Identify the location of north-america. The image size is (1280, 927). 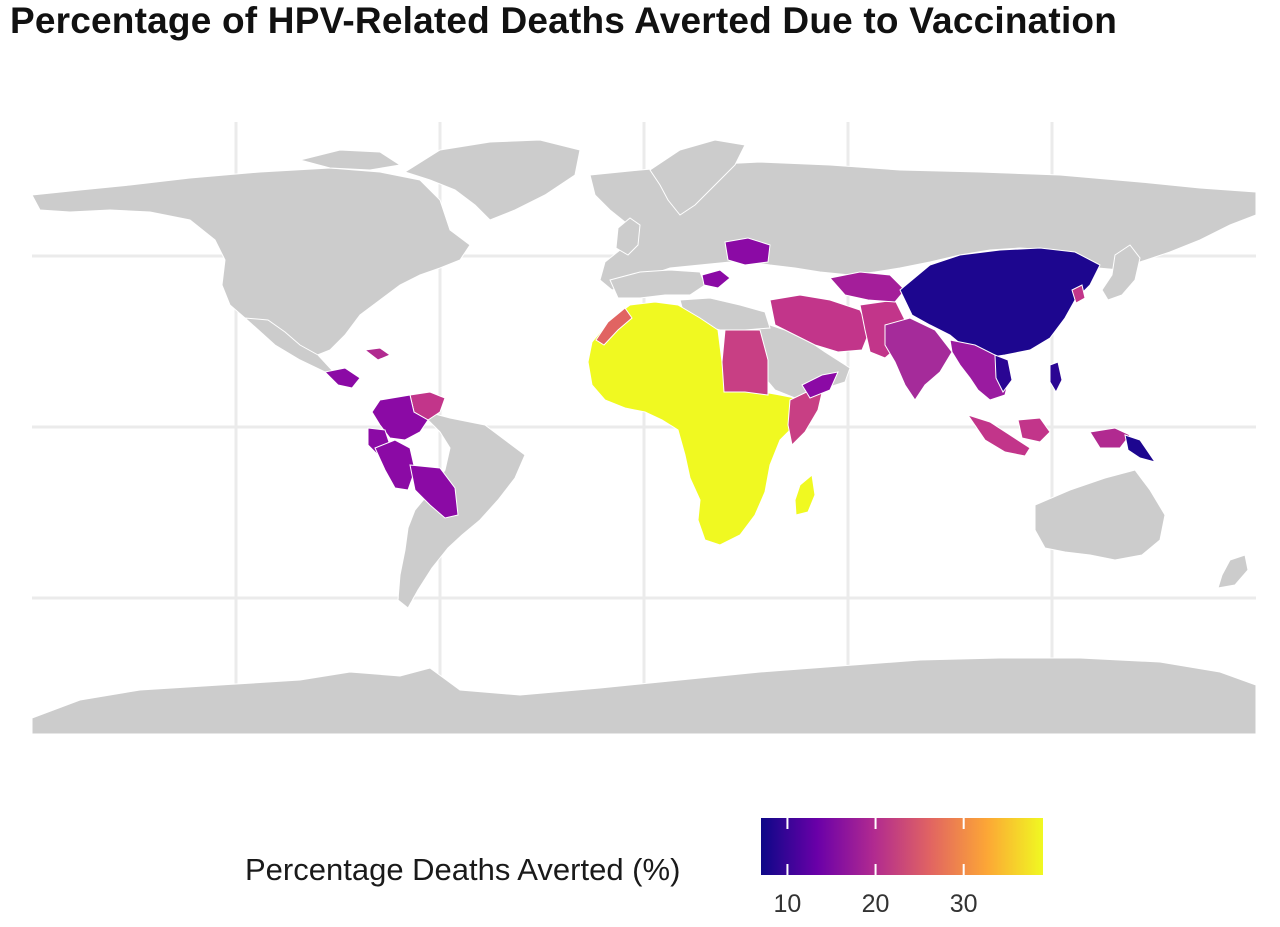
(251, 263).